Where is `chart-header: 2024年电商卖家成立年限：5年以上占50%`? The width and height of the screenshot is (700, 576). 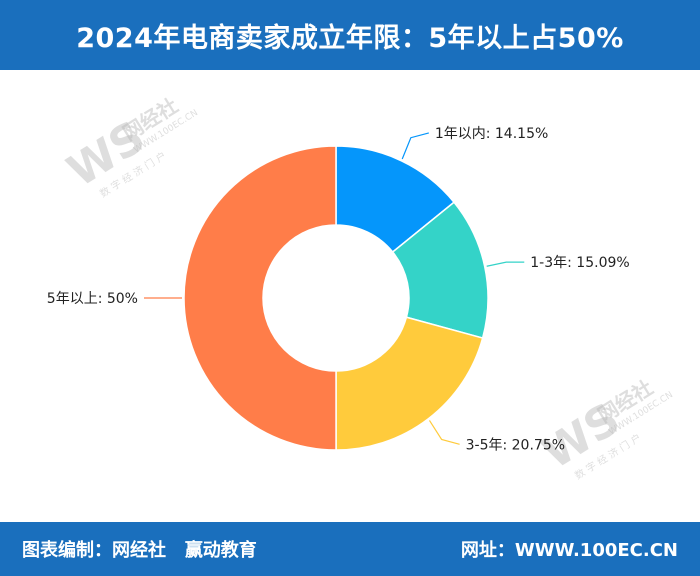
chart-header: 2024年电商卖家成立年限：5年以上占50% is located at coordinates (350, 35).